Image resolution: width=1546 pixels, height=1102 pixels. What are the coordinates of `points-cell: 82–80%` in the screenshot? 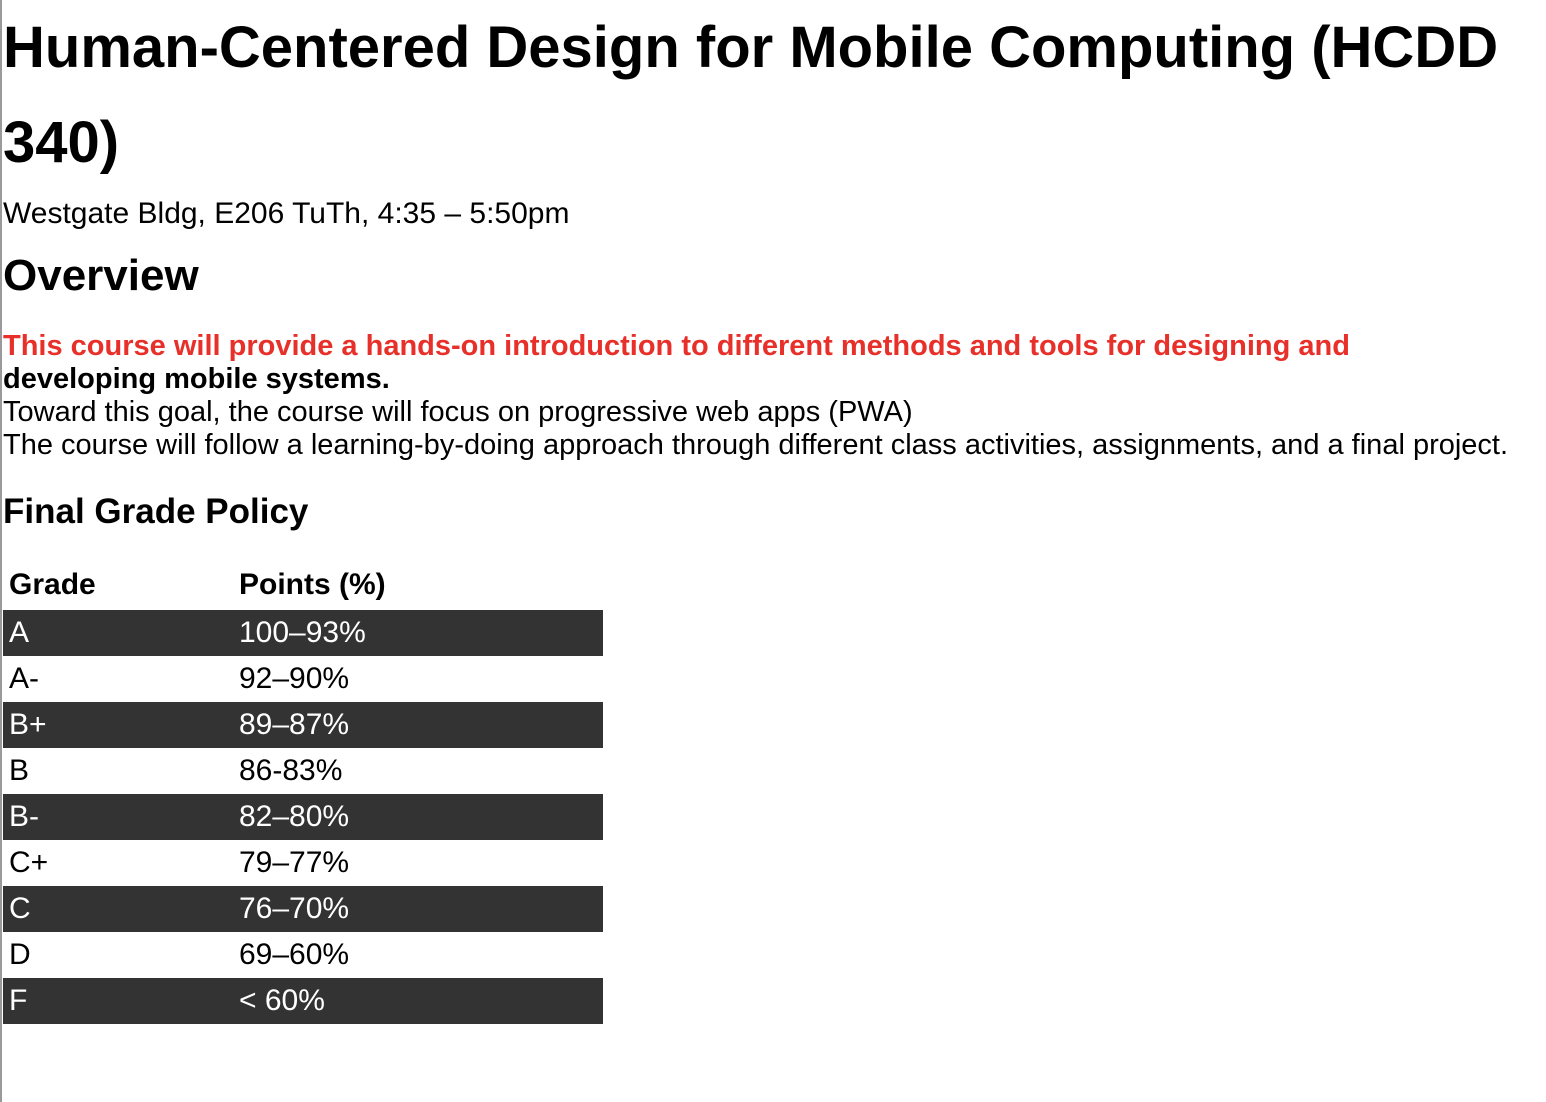 It's located at (418, 817).